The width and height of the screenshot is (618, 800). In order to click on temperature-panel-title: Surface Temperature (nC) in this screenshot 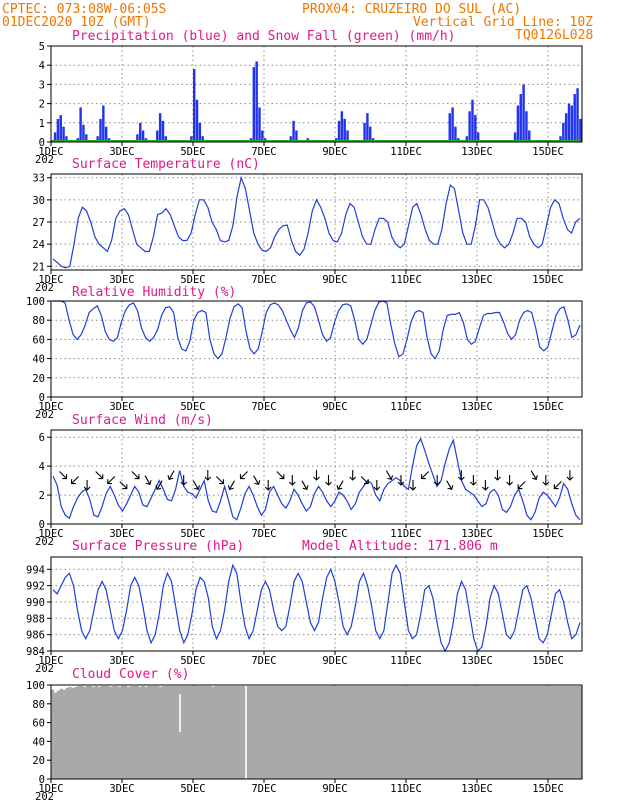, I will do `click(166, 164)`.